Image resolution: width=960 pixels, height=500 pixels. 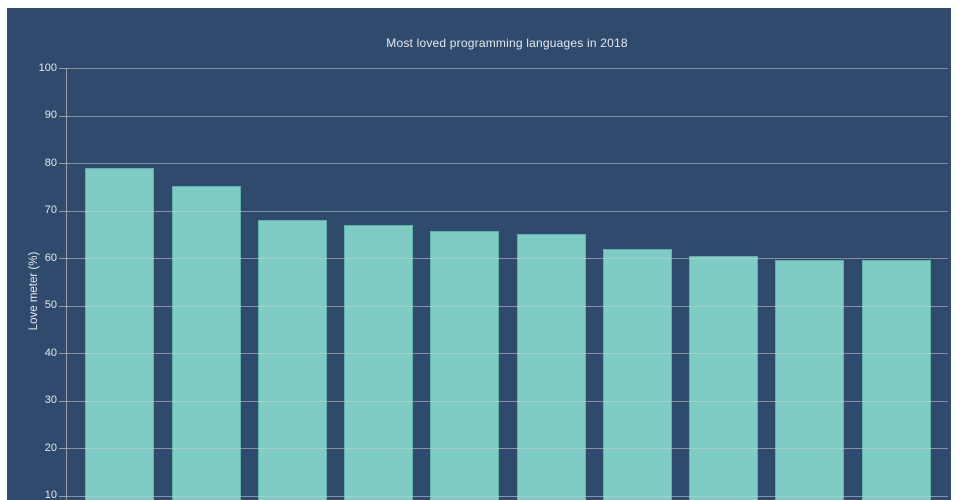 What do you see at coordinates (66, 284) in the screenshot?
I see `y-axis-line` at bounding box center [66, 284].